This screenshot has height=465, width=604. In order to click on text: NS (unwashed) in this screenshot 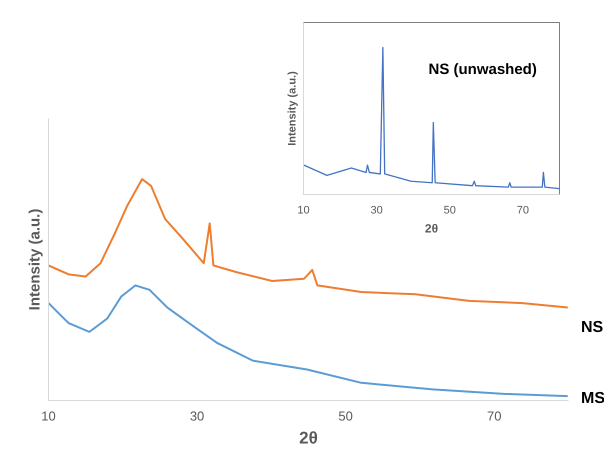, I will do `click(482, 69)`.